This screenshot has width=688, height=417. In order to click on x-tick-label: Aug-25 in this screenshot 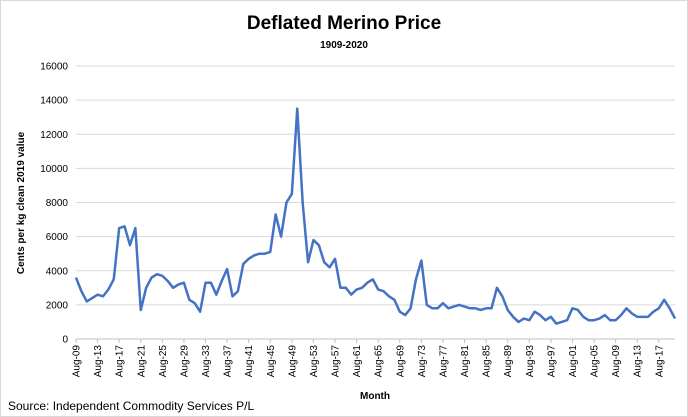, I will do `click(163, 361)`.